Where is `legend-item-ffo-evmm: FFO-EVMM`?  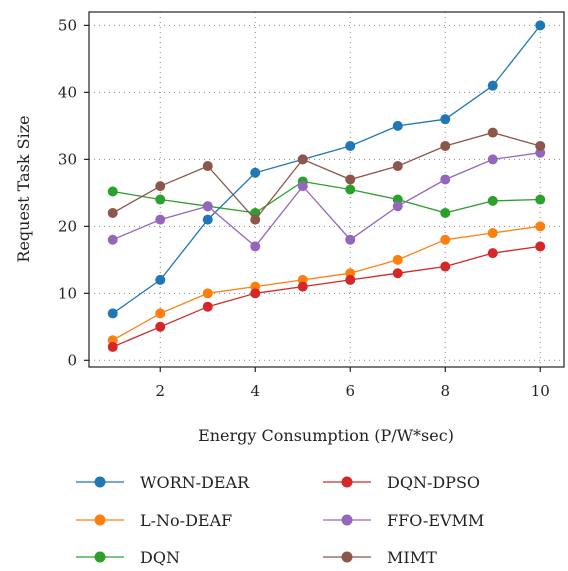
legend-item-ffo-evmm: FFO-EVMM is located at coordinates (403, 520).